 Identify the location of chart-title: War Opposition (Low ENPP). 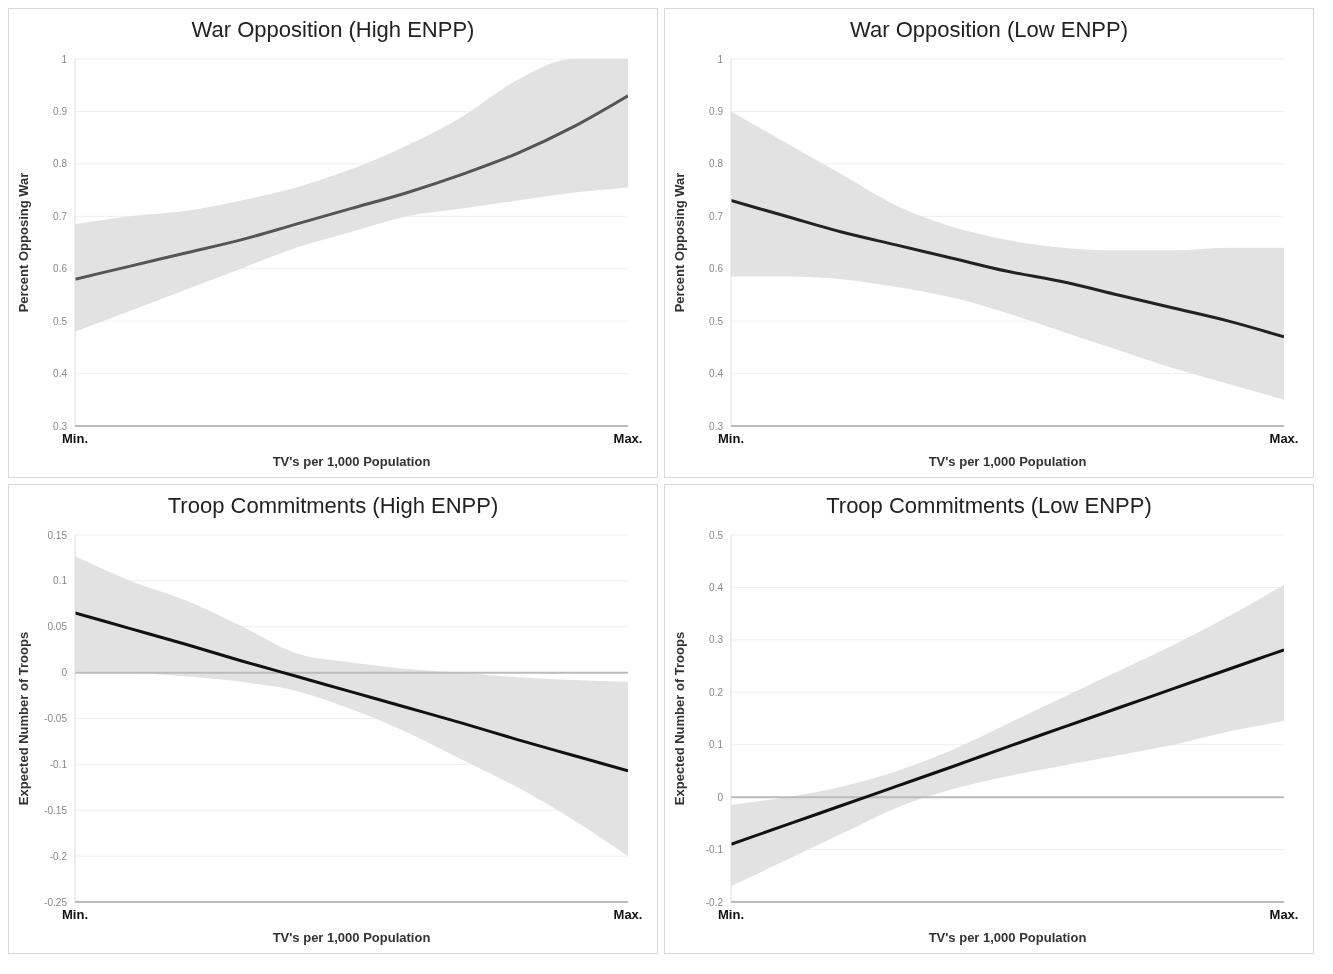
(989, 30).